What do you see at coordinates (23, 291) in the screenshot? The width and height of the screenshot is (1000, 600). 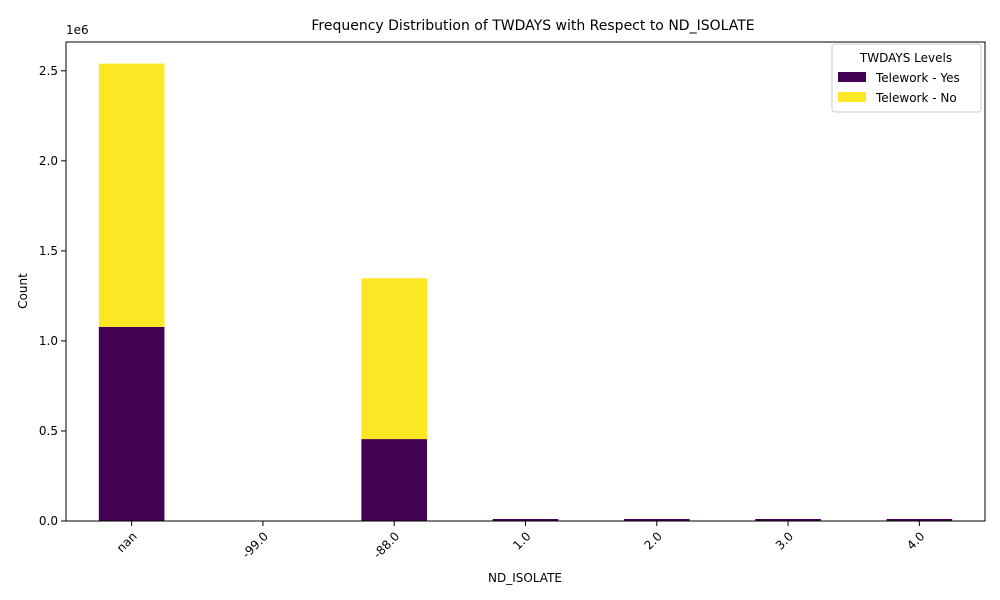 I see `y-axis-label: Count` at bounding box center [23, 291].